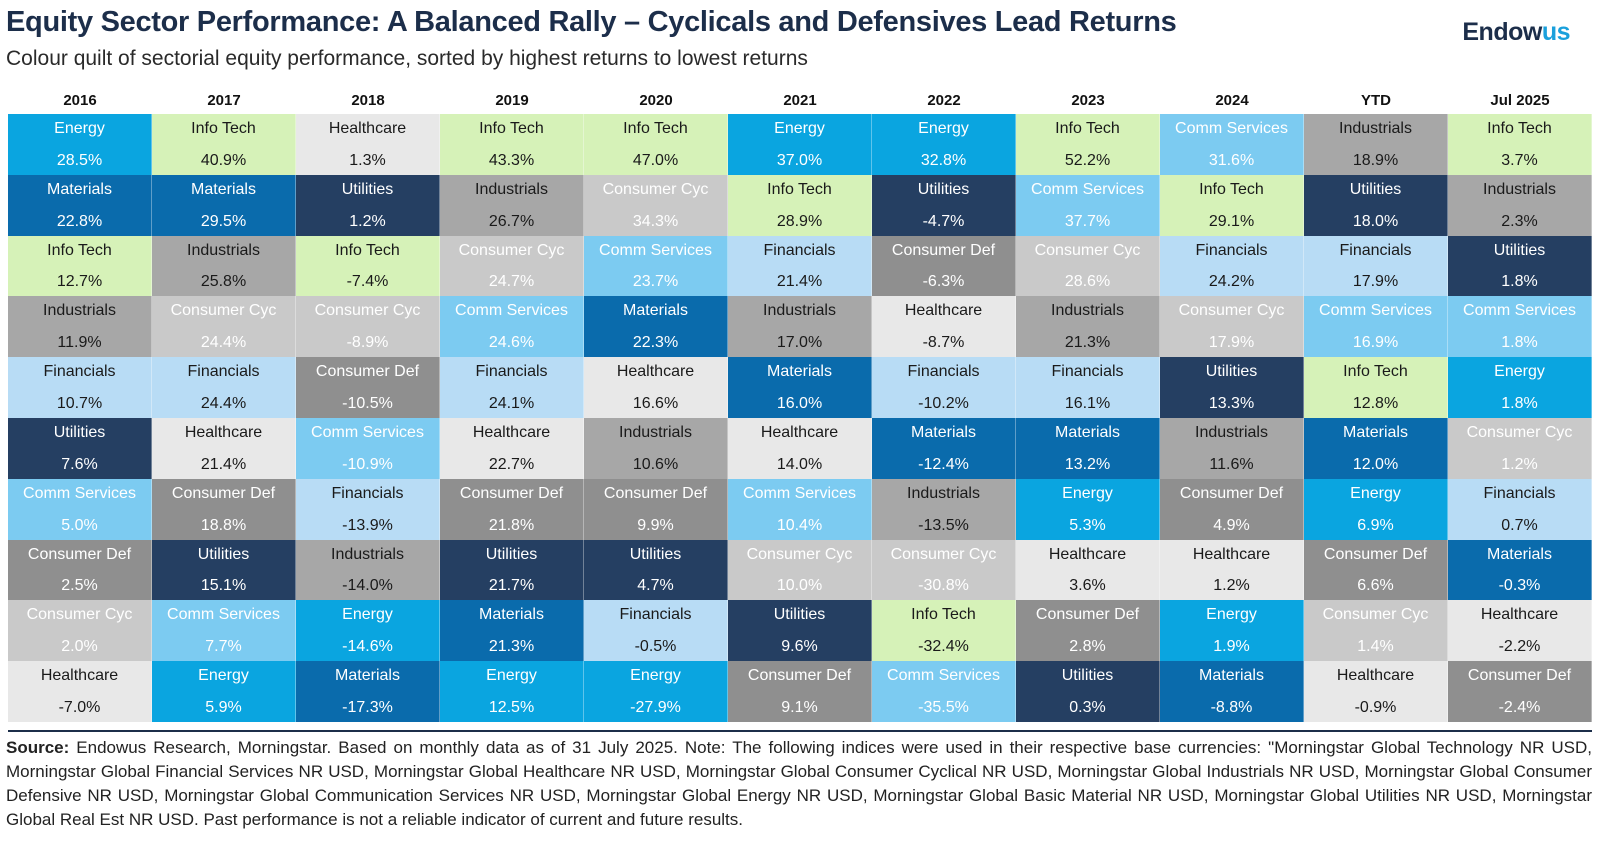 The image size is (1600, 844). I want to click on sector-return: 6.9%, so click(1375, 525).